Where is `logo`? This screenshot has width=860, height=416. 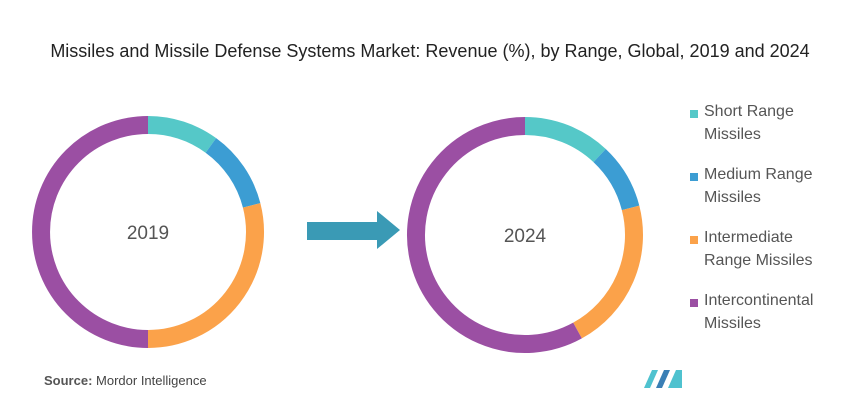
logo is located at coordinates (663, 379).